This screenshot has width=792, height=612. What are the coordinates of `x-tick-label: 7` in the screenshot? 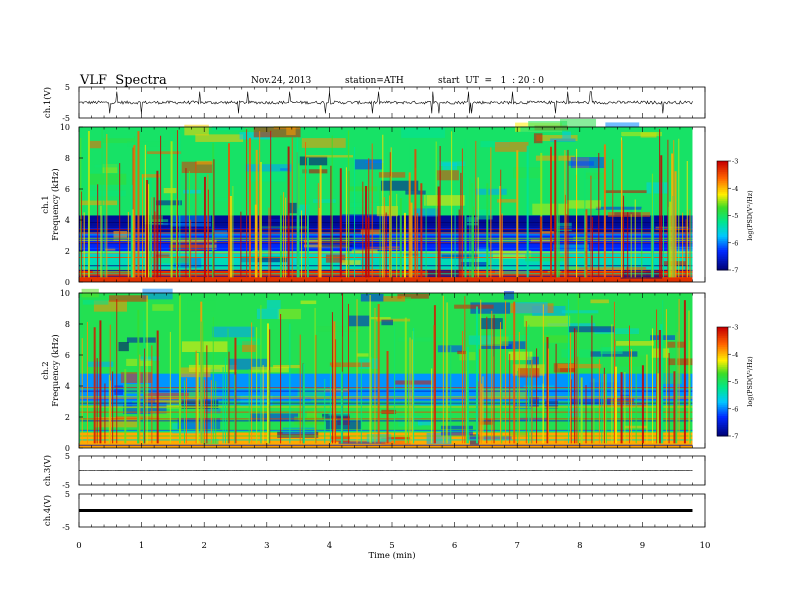 It's located at (516, 546).